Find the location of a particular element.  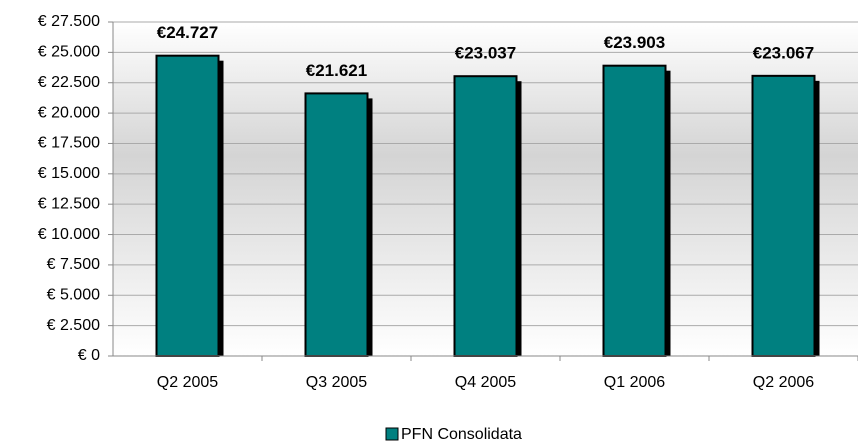

x-tick-label: Q2 2005 is located at coordinates (187, 382).